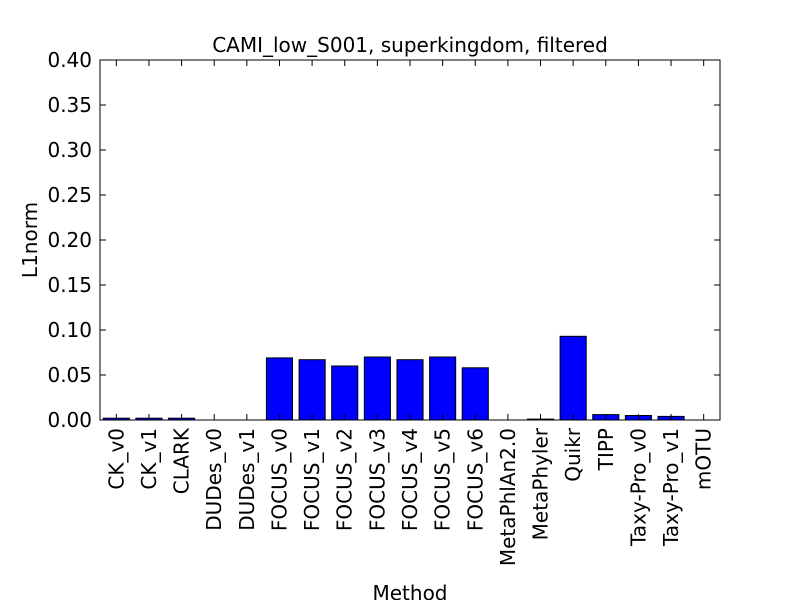 Image resolution: width=800 pixels, height=600 pixels. I want to click on bar-focus-v0, so click(279, 389).